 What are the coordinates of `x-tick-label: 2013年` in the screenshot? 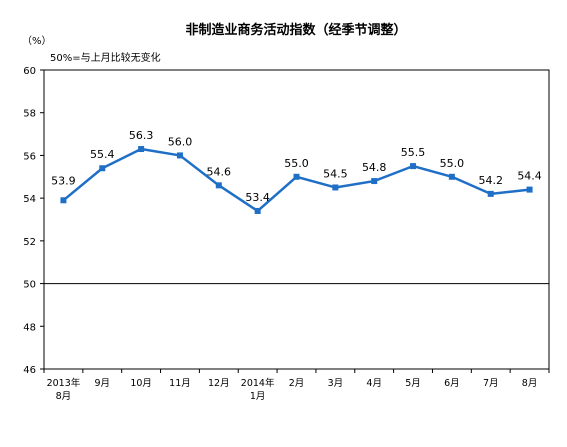 It's located at (64, 383).